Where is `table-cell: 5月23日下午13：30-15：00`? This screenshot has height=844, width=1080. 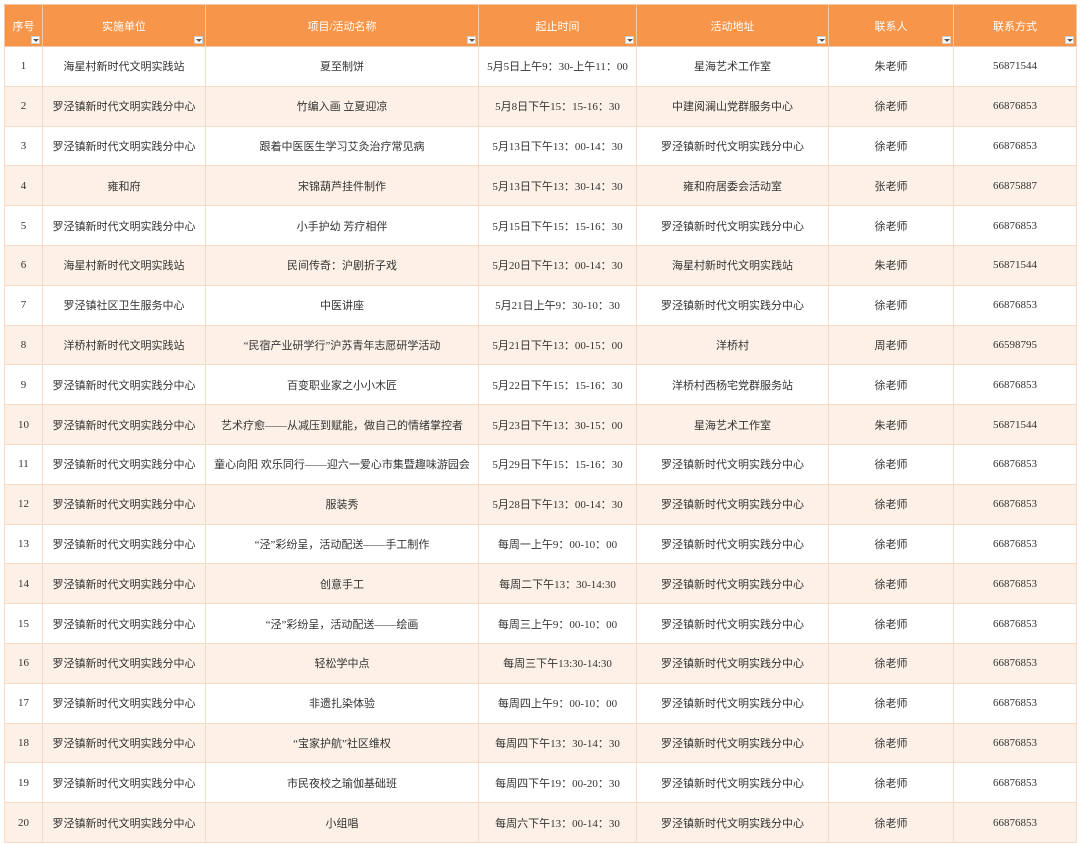 table-cell: 5月23日下午13：30-15：00 is located at coordinates (557, 424).